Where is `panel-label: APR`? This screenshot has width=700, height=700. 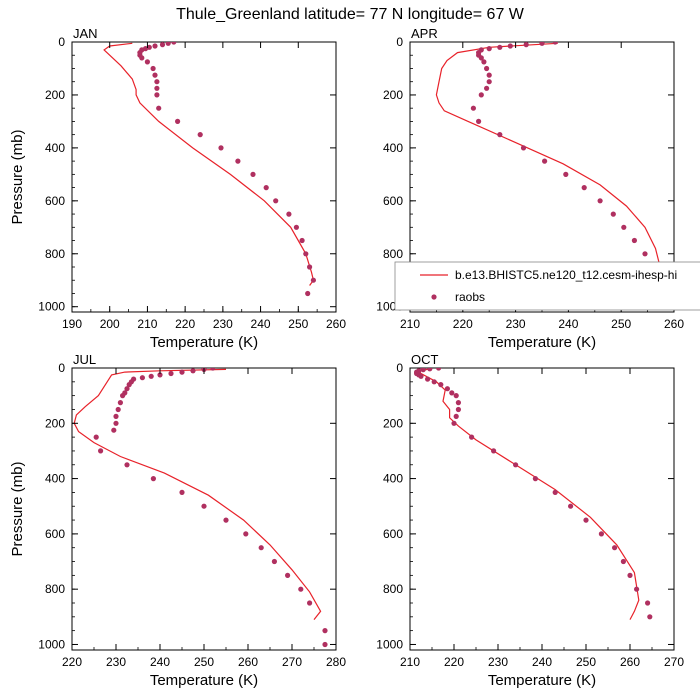 panel-label: APR is located at coordinates (424, 33).